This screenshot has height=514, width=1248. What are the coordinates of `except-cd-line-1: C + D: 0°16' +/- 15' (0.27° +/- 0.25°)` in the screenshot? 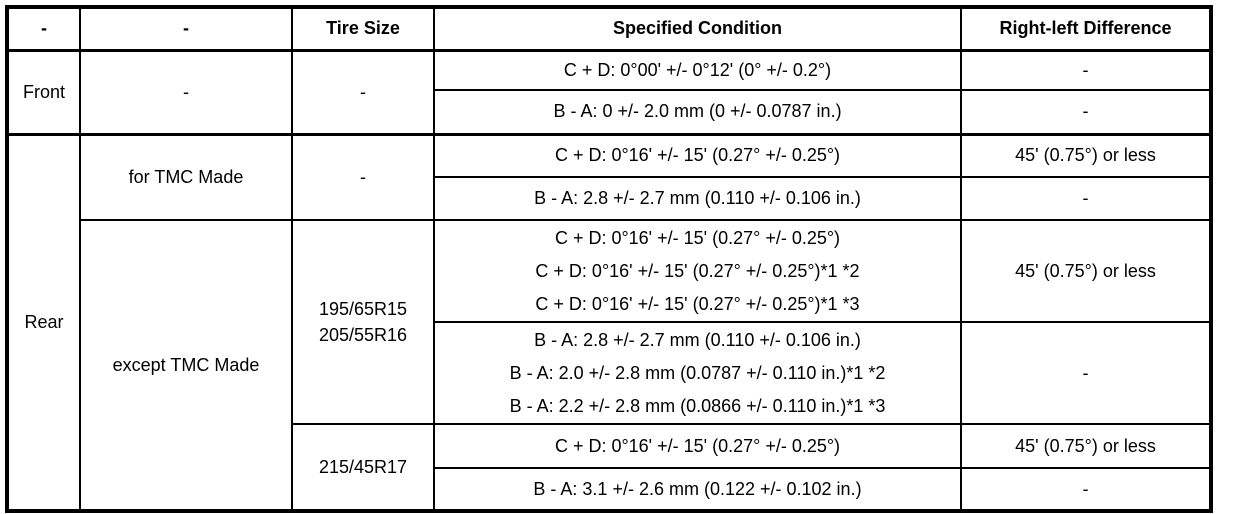 It's located at (697, 237).